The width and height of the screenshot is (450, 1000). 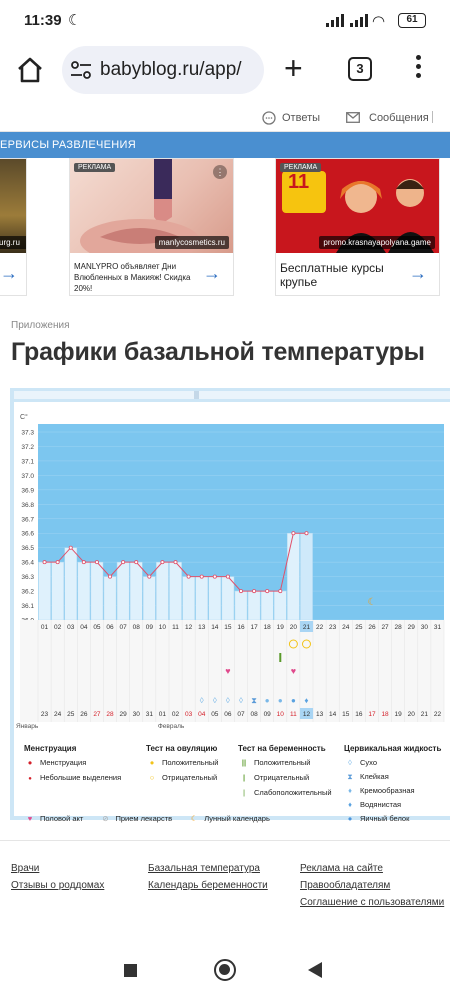 I want to click on status-time: 11:39, so click(x=43, y=20).